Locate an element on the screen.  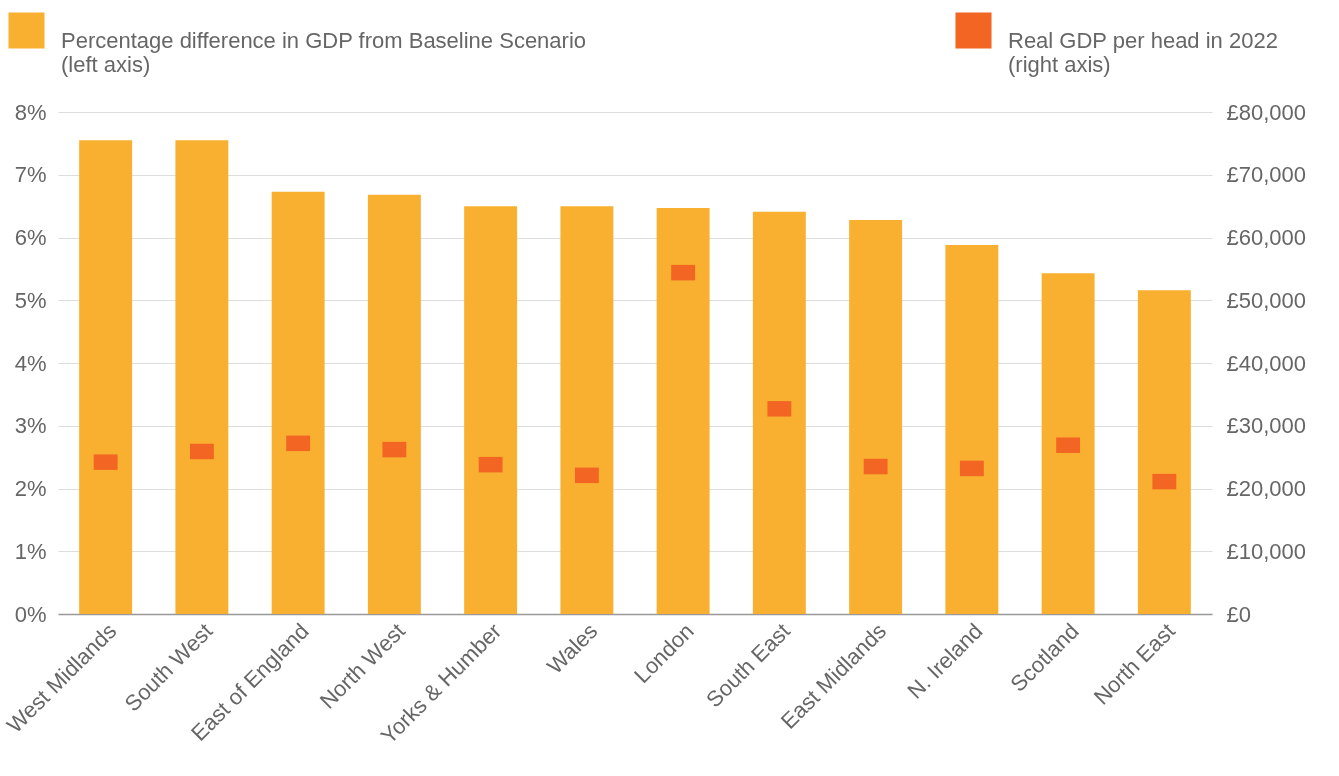
y-tick-label: 2% is located at coordinates (30, 488).